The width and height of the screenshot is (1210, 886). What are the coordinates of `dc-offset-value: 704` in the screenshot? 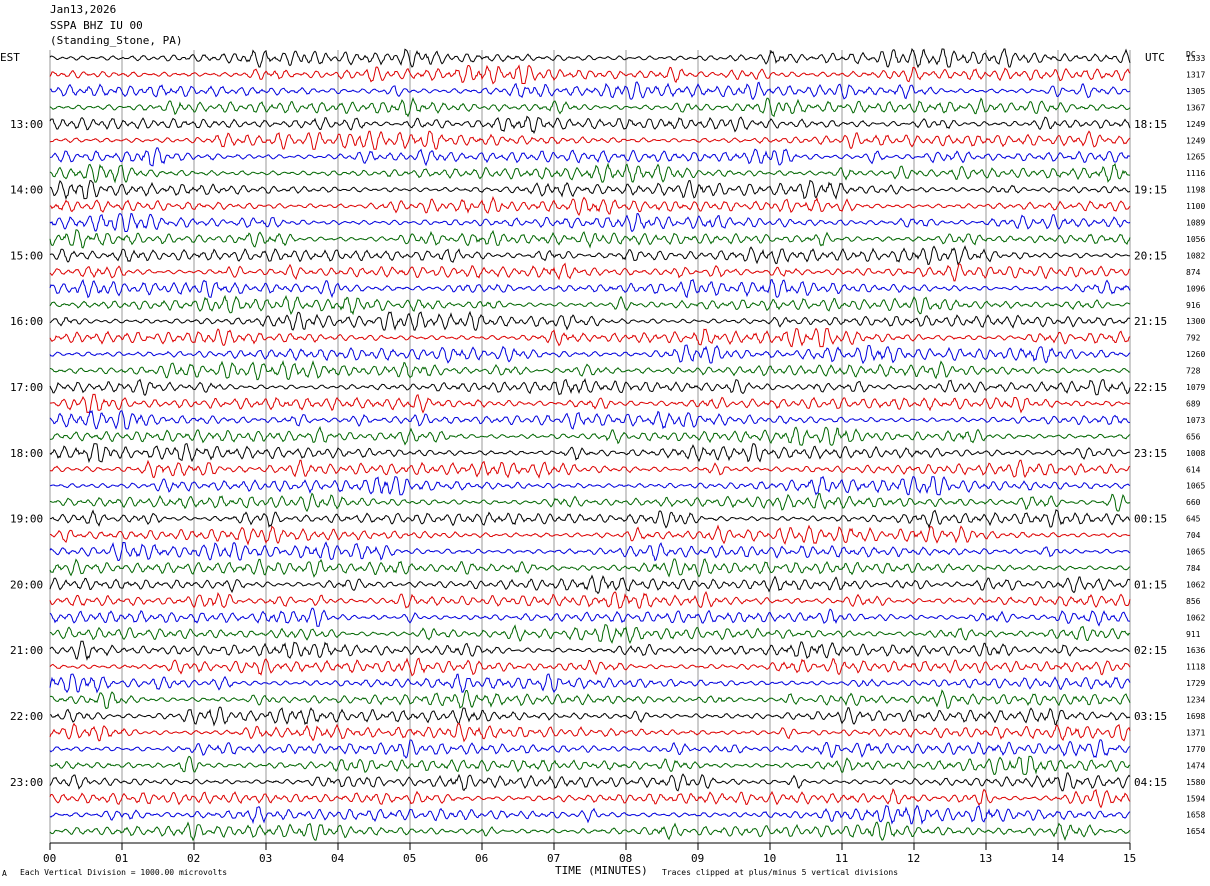 It's located at (1193, 535).